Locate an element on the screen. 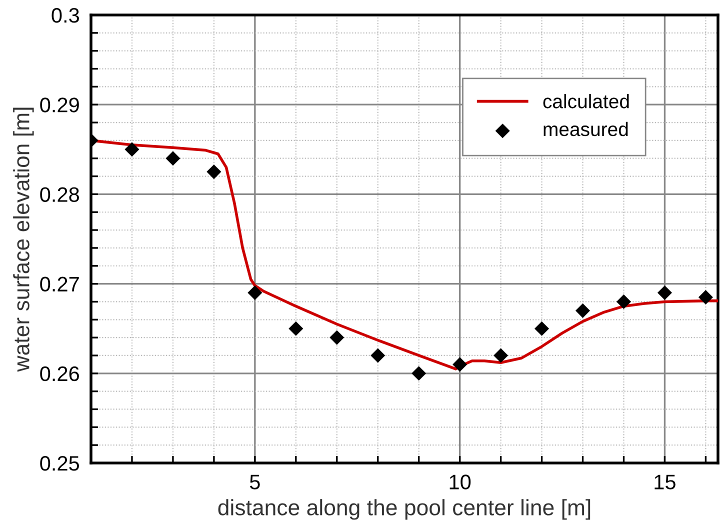 The width and height of the screenshot is (720, 520). x-tick-label: 10 is located at coordinates (460, 482).